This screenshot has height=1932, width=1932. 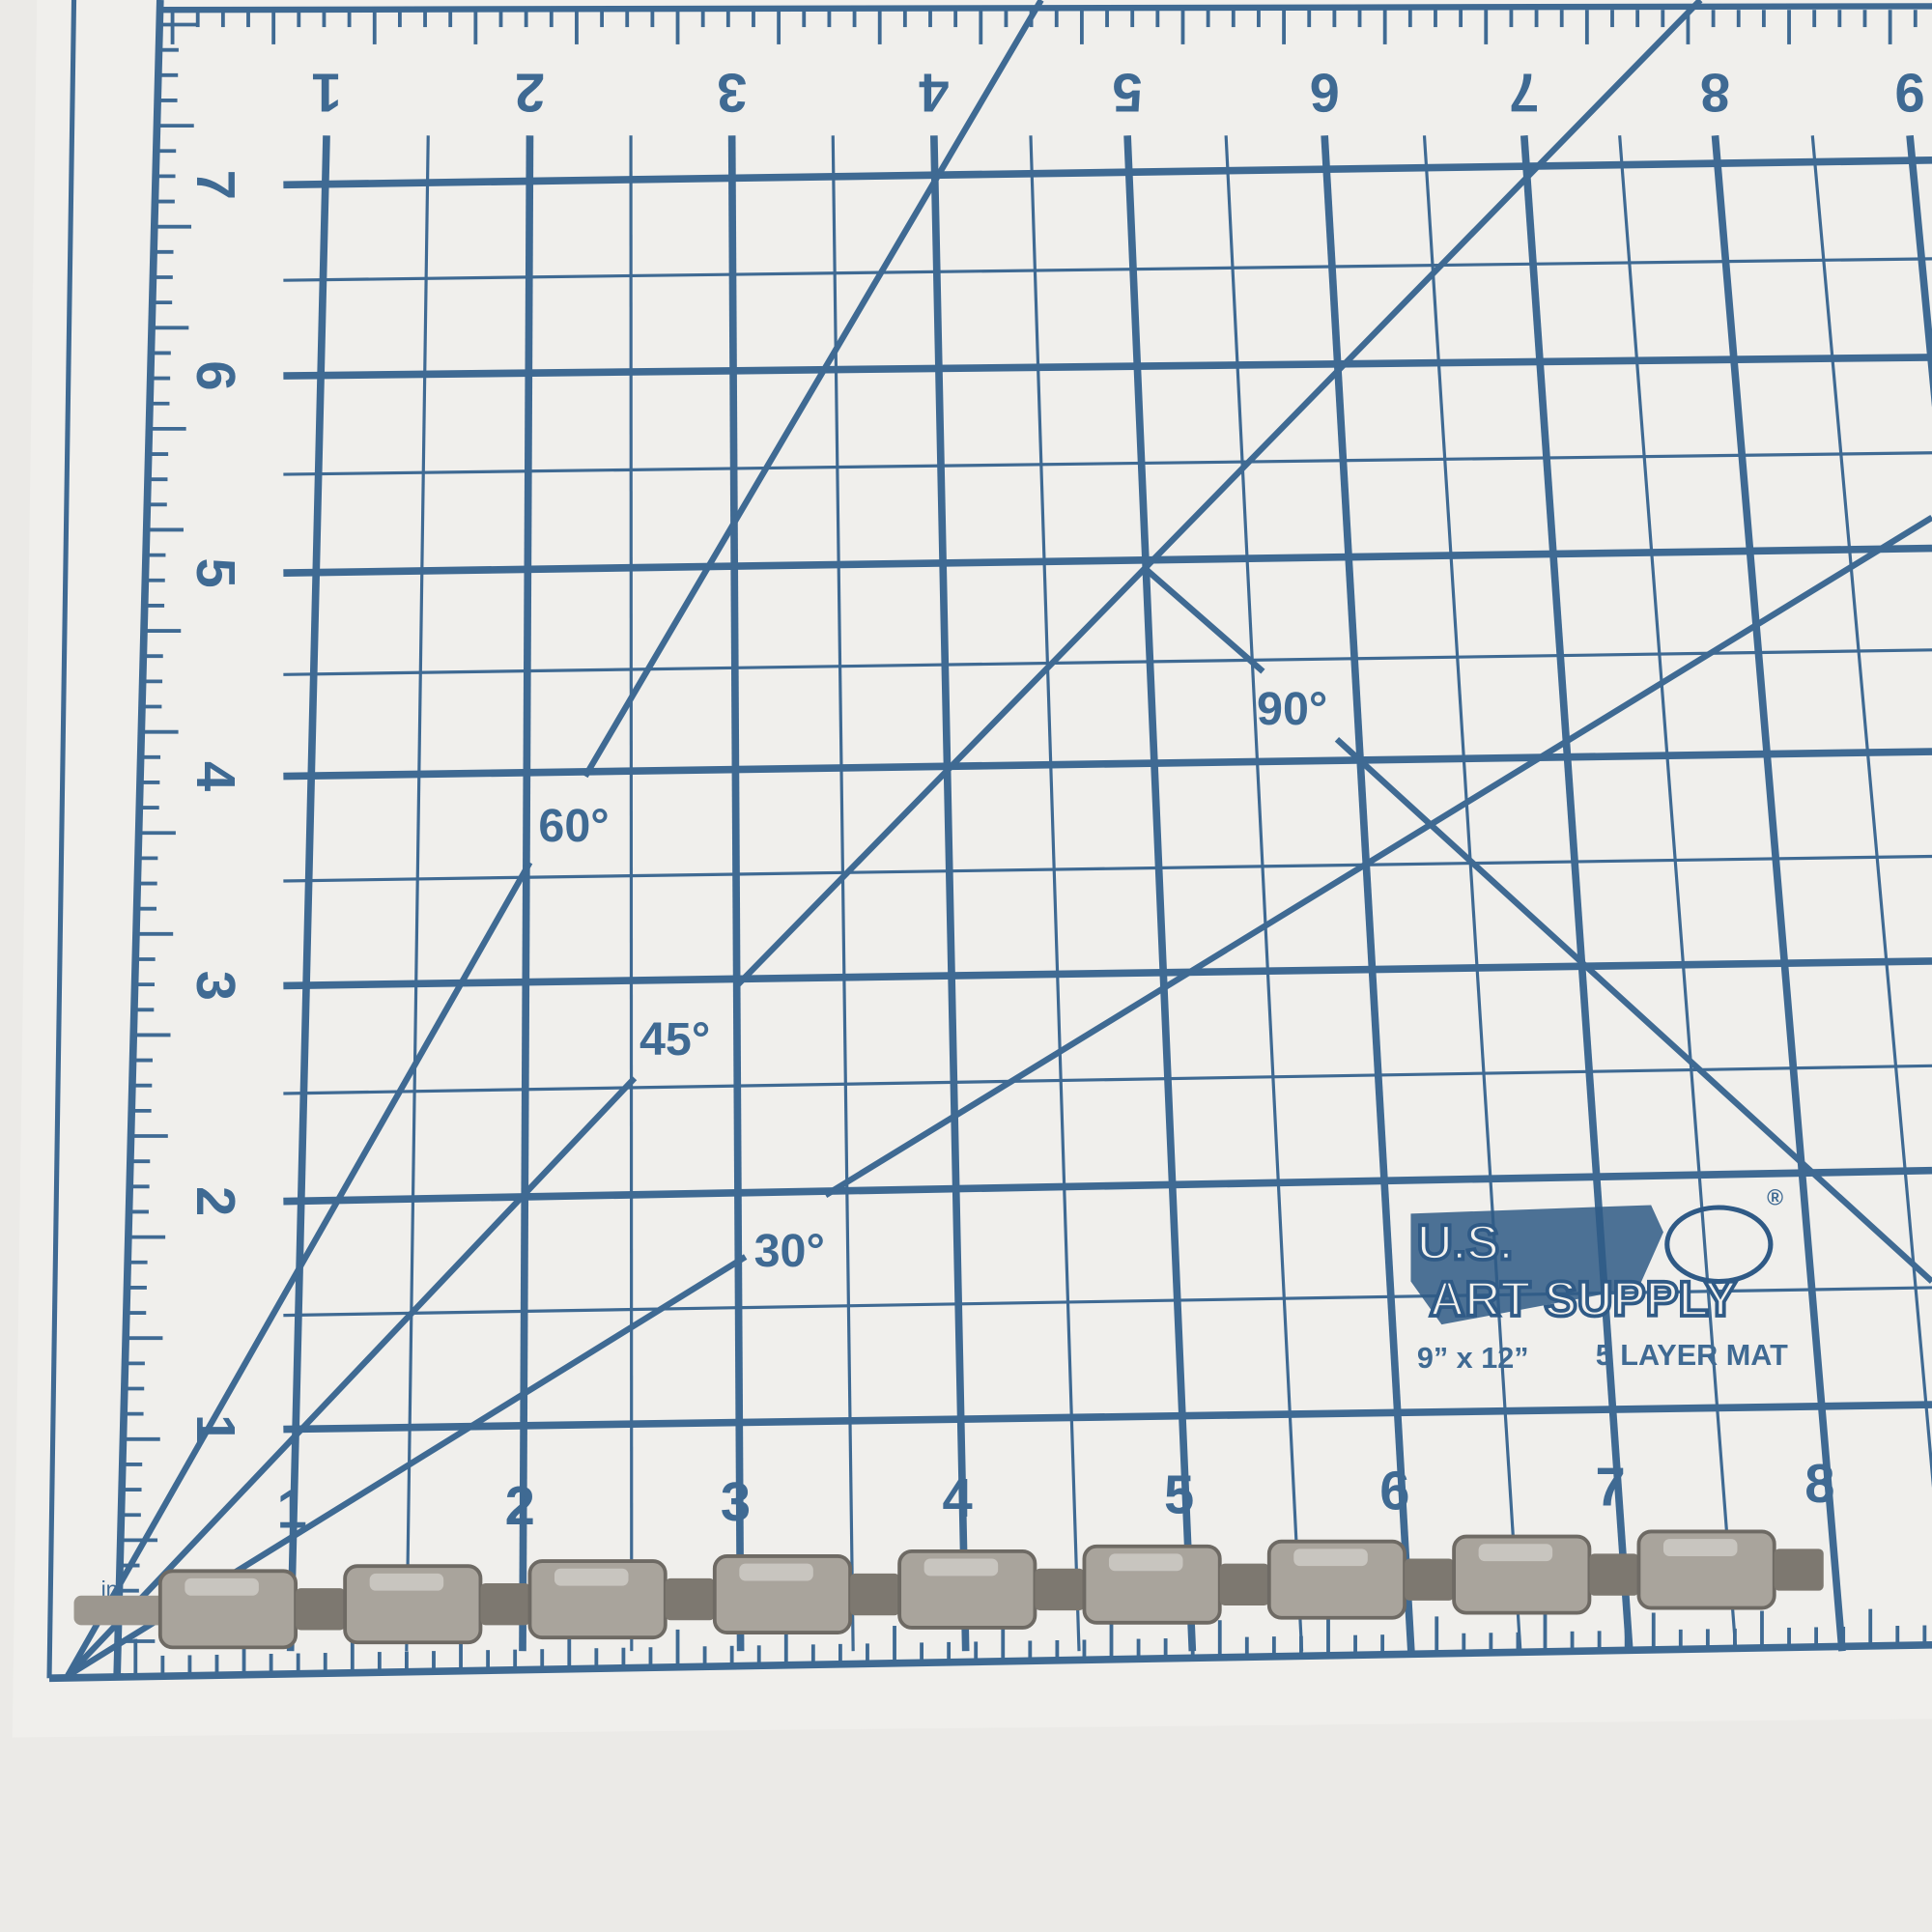 I want to click on bottom-ruler-number: 3, so click(x=736, y=1501).